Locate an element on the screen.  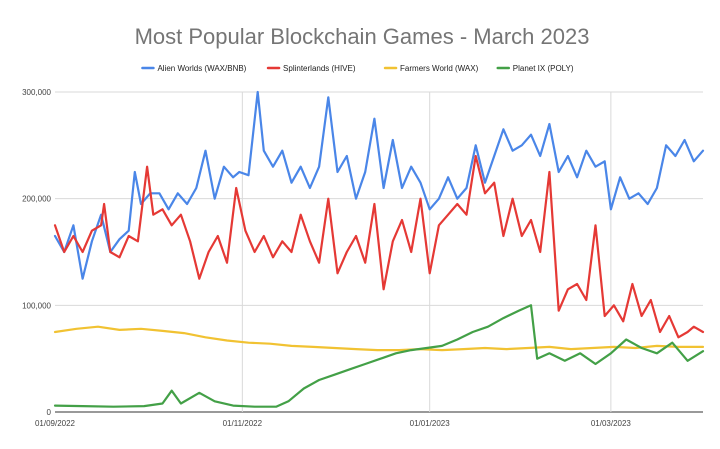
y-axis: 0 100,000 200,000 300,000 is located at coordinates (36, 252).